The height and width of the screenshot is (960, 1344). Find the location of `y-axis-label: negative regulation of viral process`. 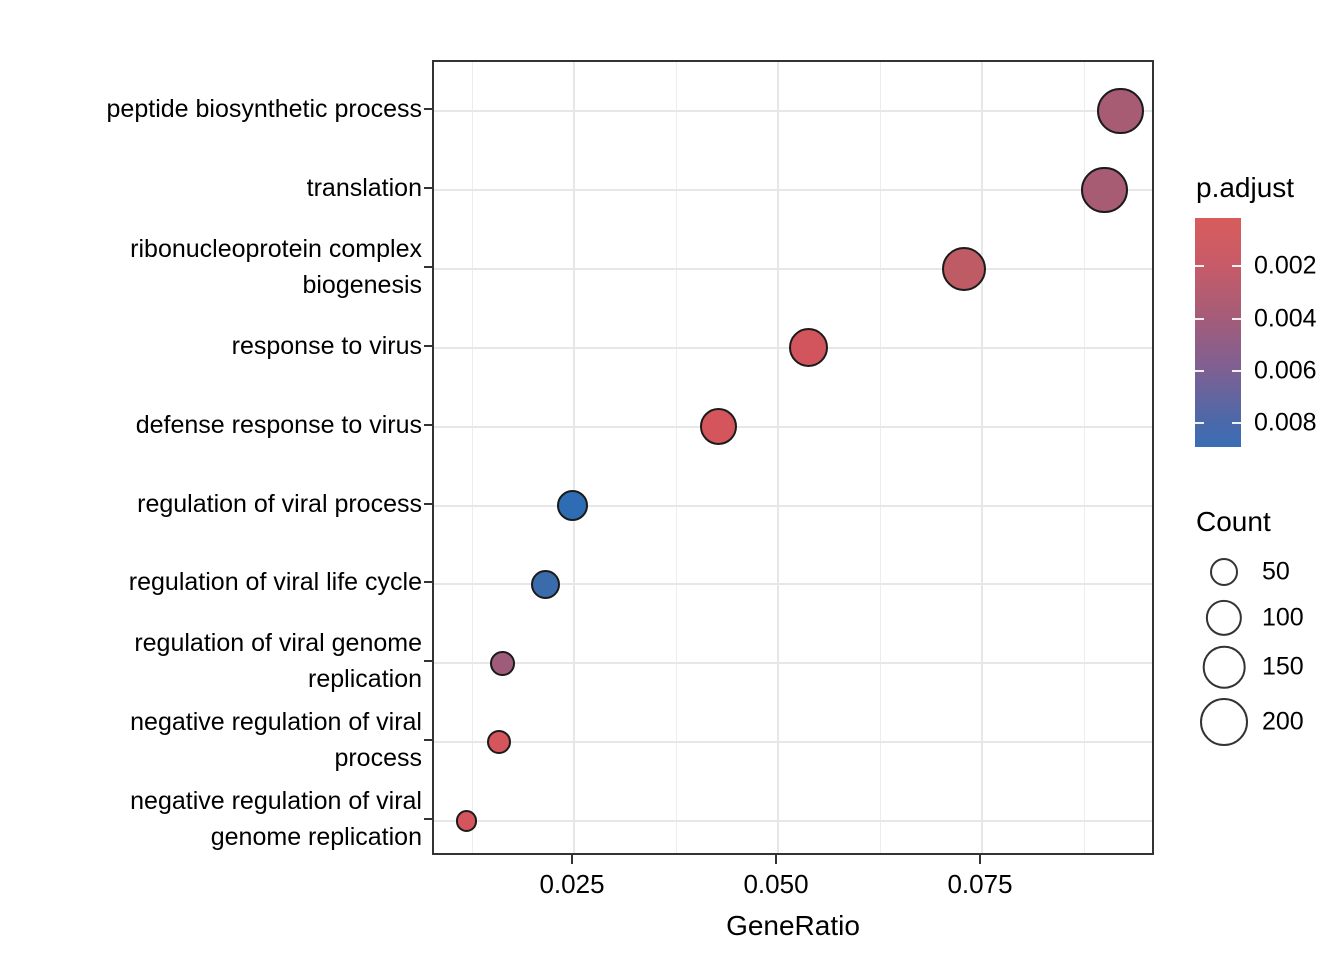

y-axis-label: negative regulation of viral process is located at coordinates (276, 740).